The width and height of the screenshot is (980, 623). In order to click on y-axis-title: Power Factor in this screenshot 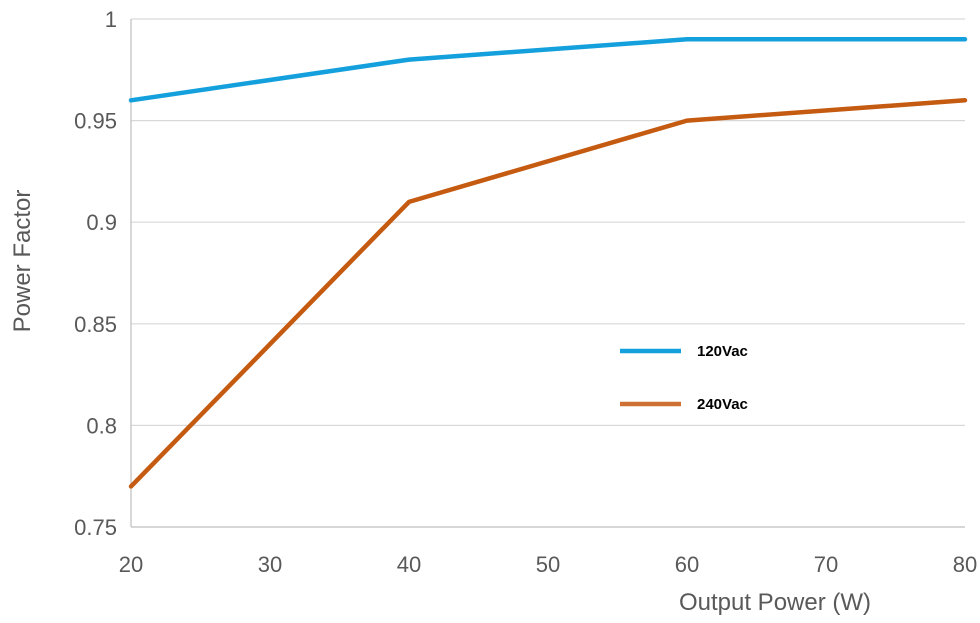, I will do `click(22, 261)`.